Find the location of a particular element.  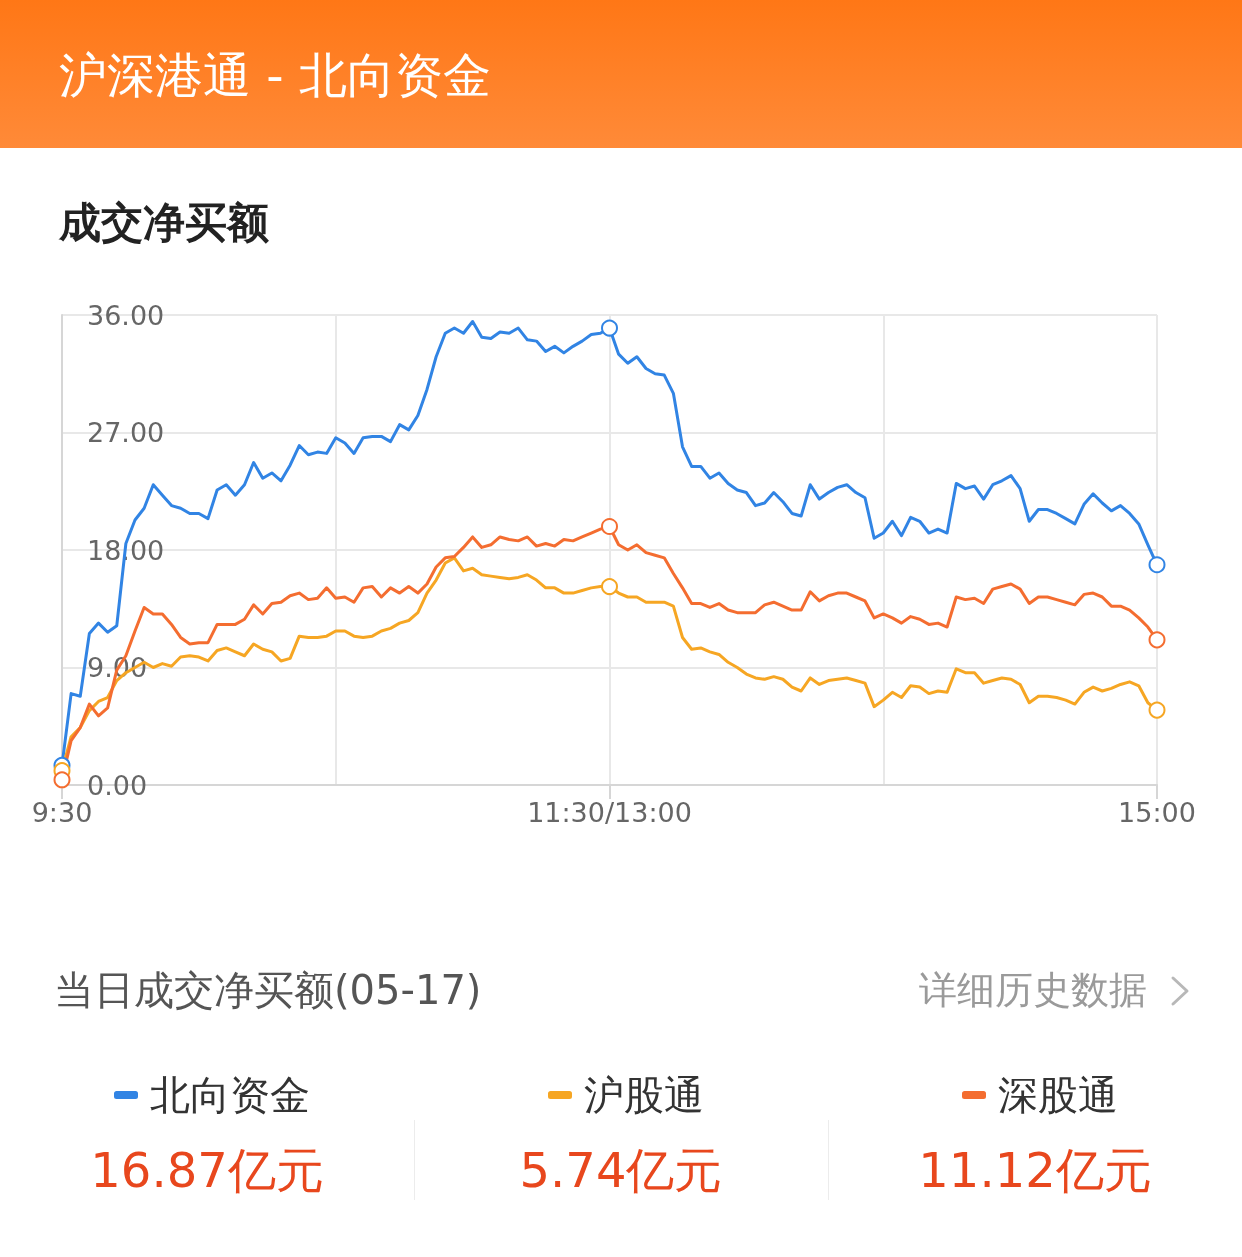

chart-title: 沪深港通 - 北向资金 is located at coordinates (275, 75).